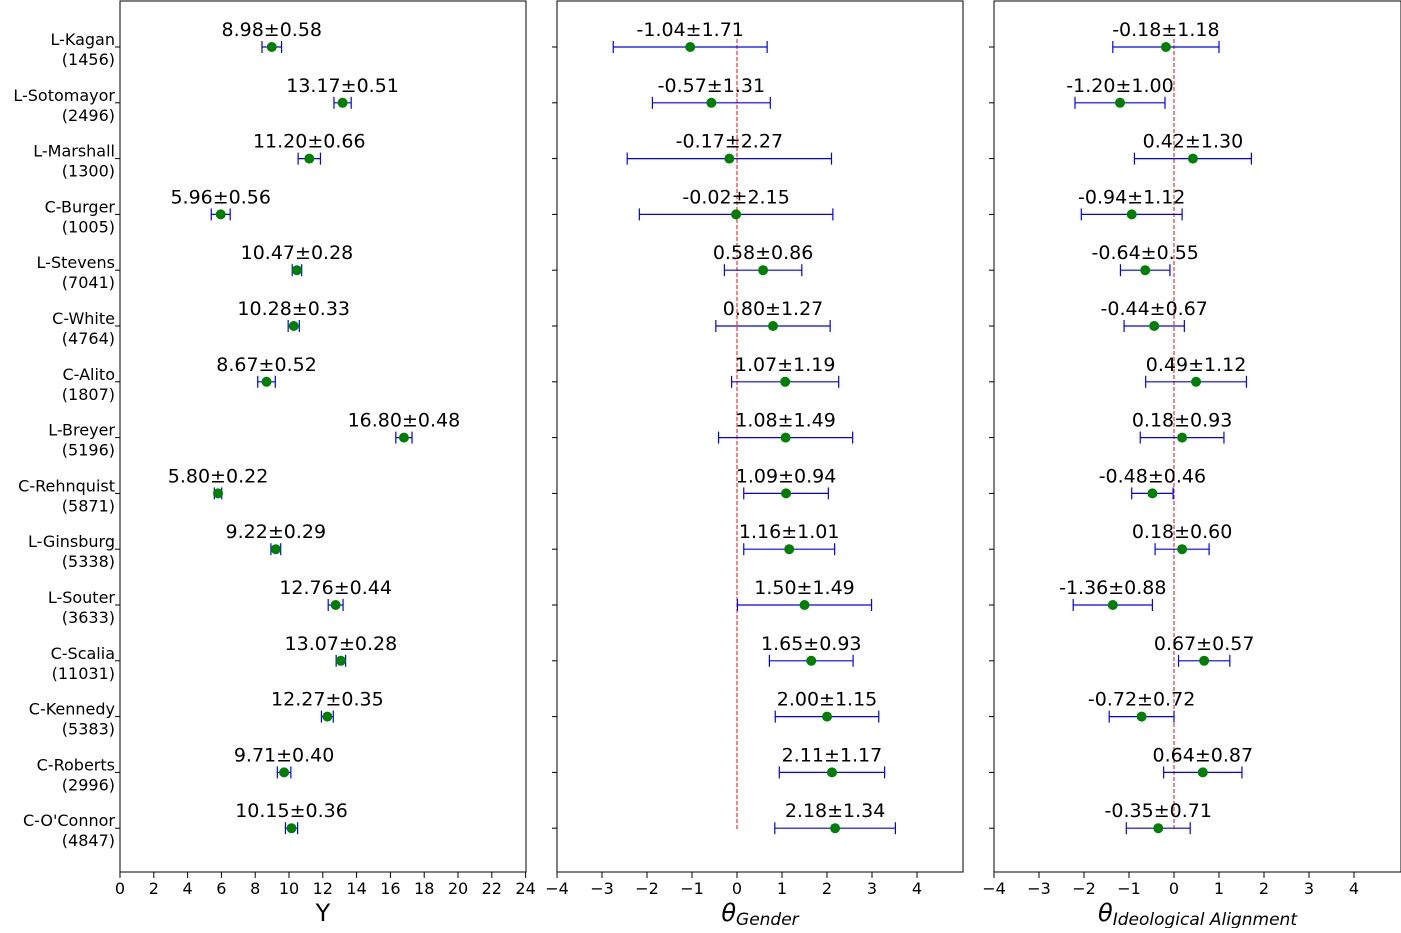  Describe the element at coordinates (1204, 644) in the screenshot. I see `value-label: 0.67±0.57` at that location.